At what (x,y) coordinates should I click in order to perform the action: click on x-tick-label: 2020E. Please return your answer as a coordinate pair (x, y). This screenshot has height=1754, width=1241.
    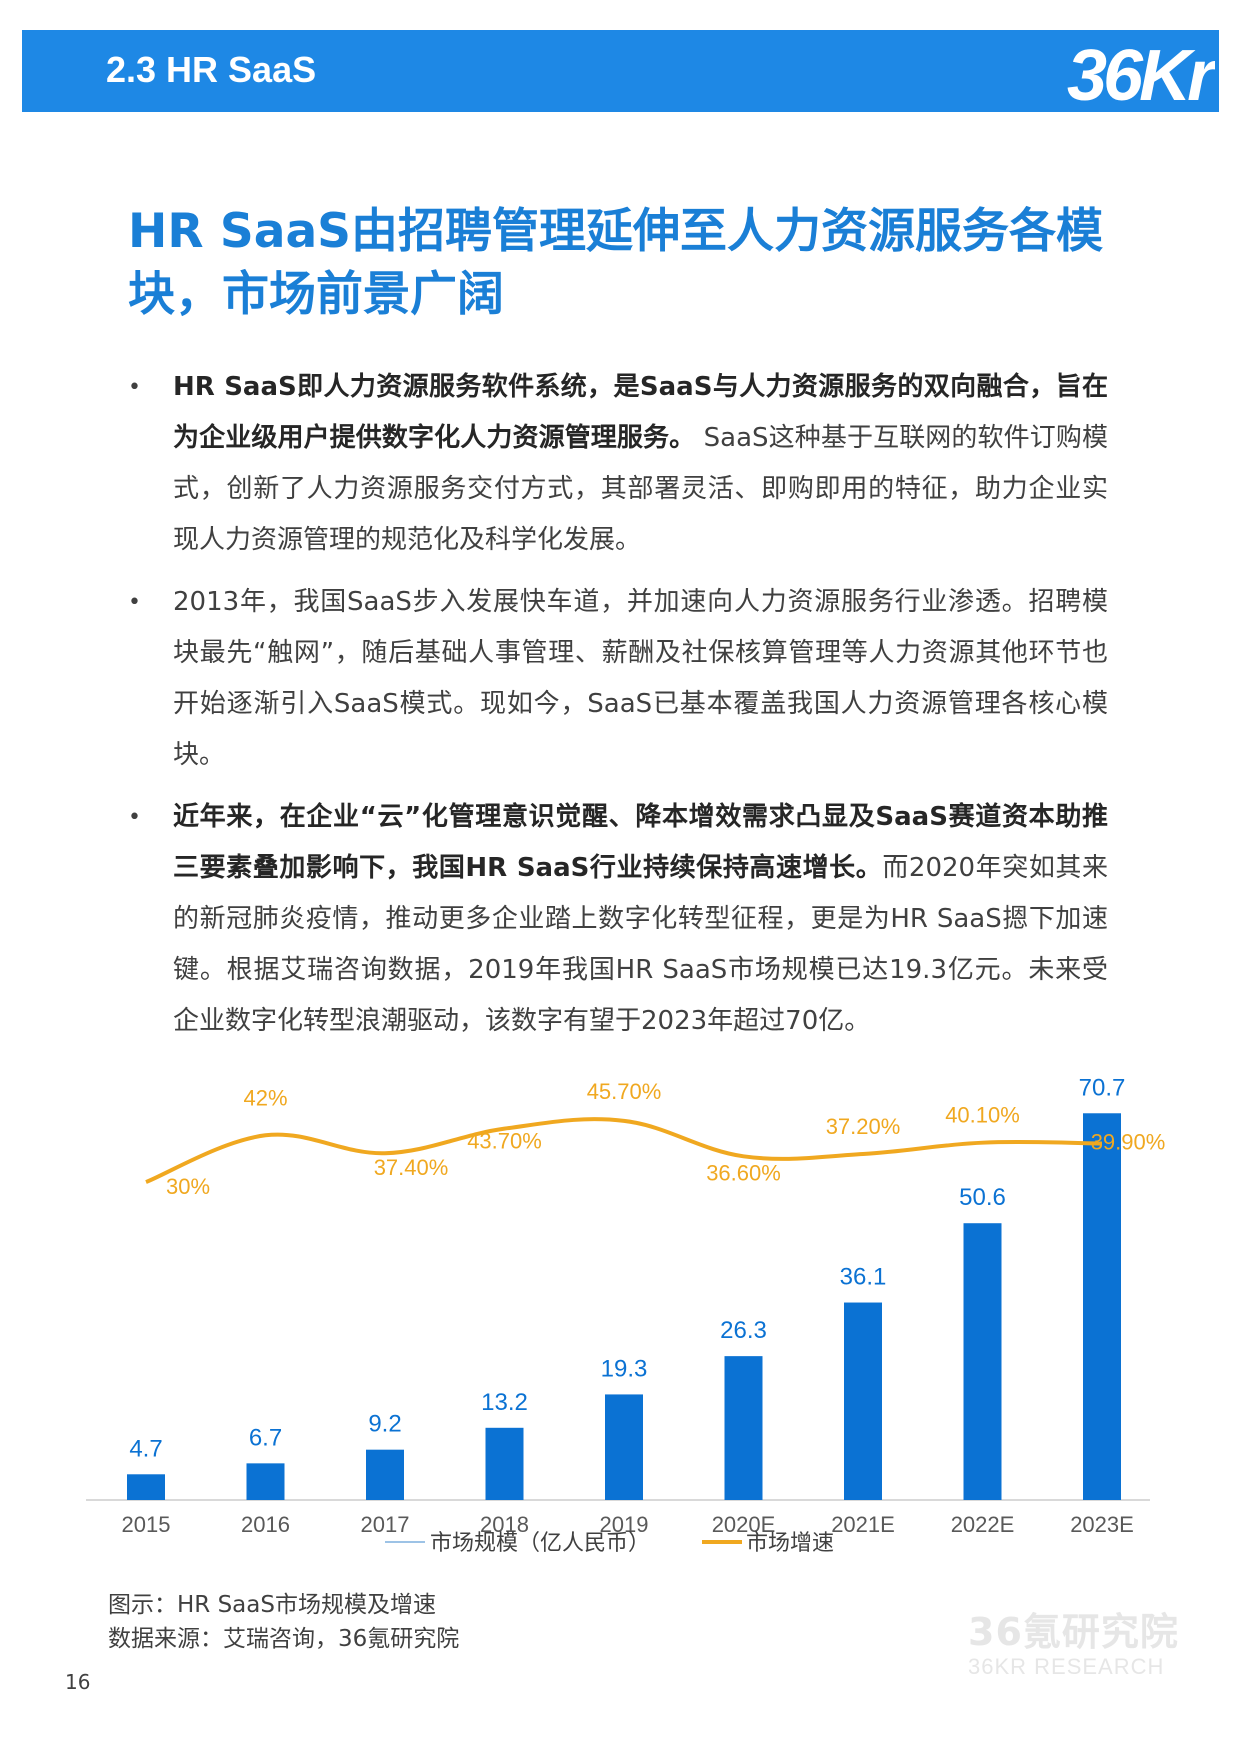
    Looking at the image, I should click on (744, 1524).